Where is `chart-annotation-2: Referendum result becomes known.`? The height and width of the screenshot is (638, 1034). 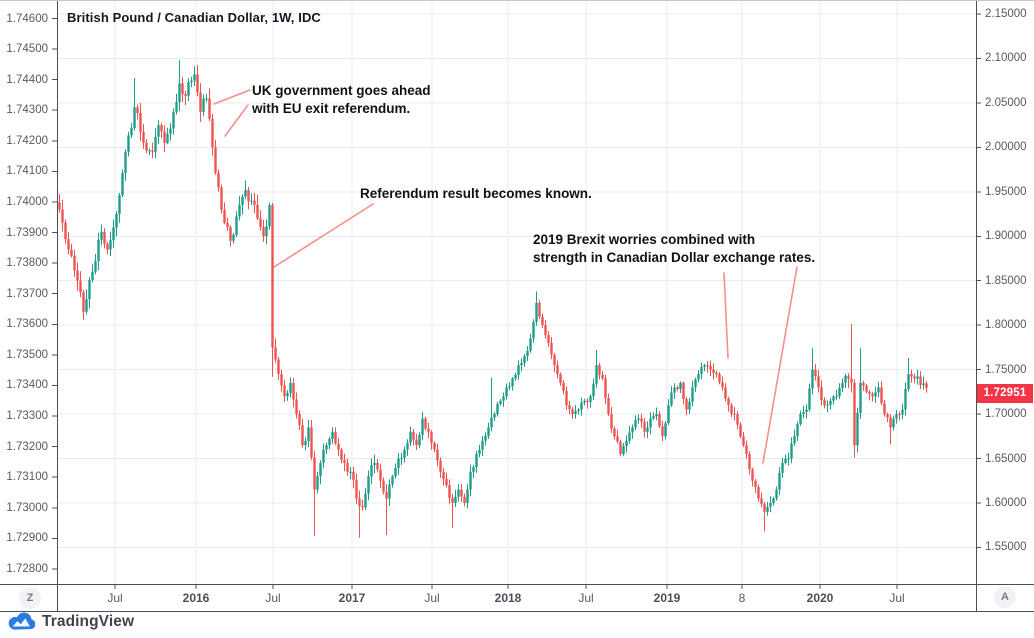 chart-annotation-2: Referendum result becomes known. is located at coordinates (476, 193).